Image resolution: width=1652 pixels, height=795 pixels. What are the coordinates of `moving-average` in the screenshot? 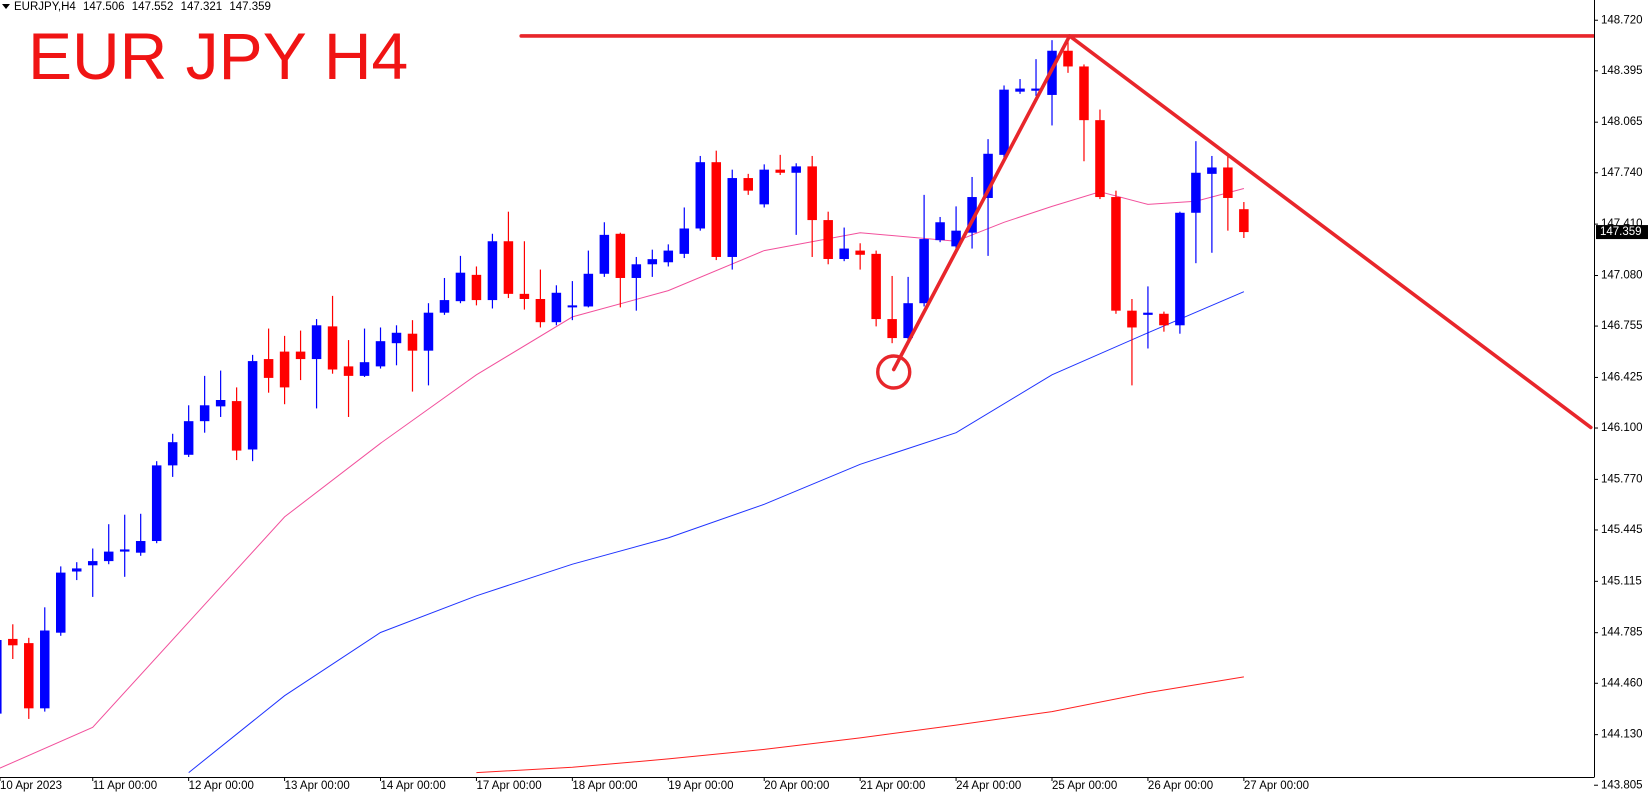 It's located at (860, 725).